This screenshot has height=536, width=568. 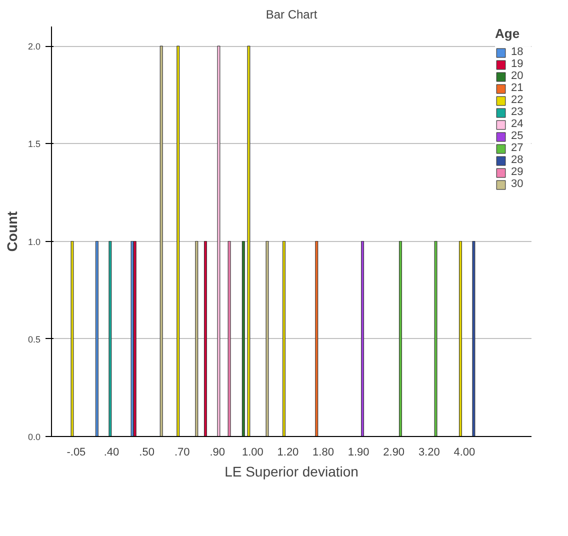 I want to click on y-tick-label: 2.0, so click(x=34, y=47).